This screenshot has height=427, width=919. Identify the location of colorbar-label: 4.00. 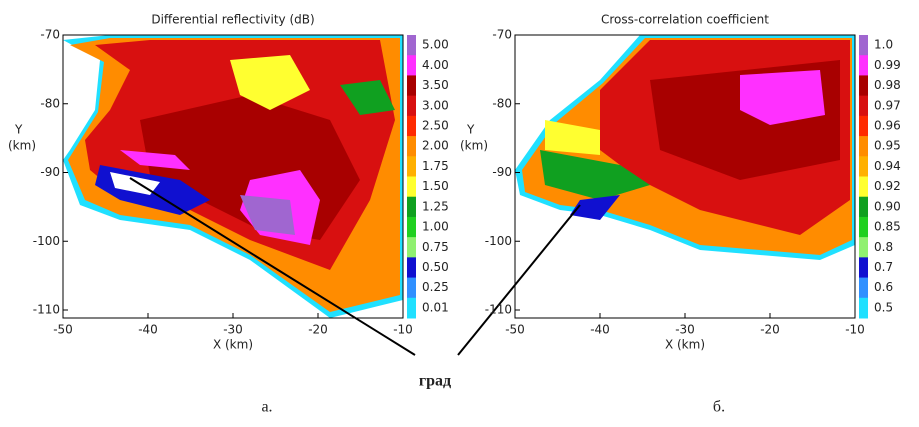
(435, 65).